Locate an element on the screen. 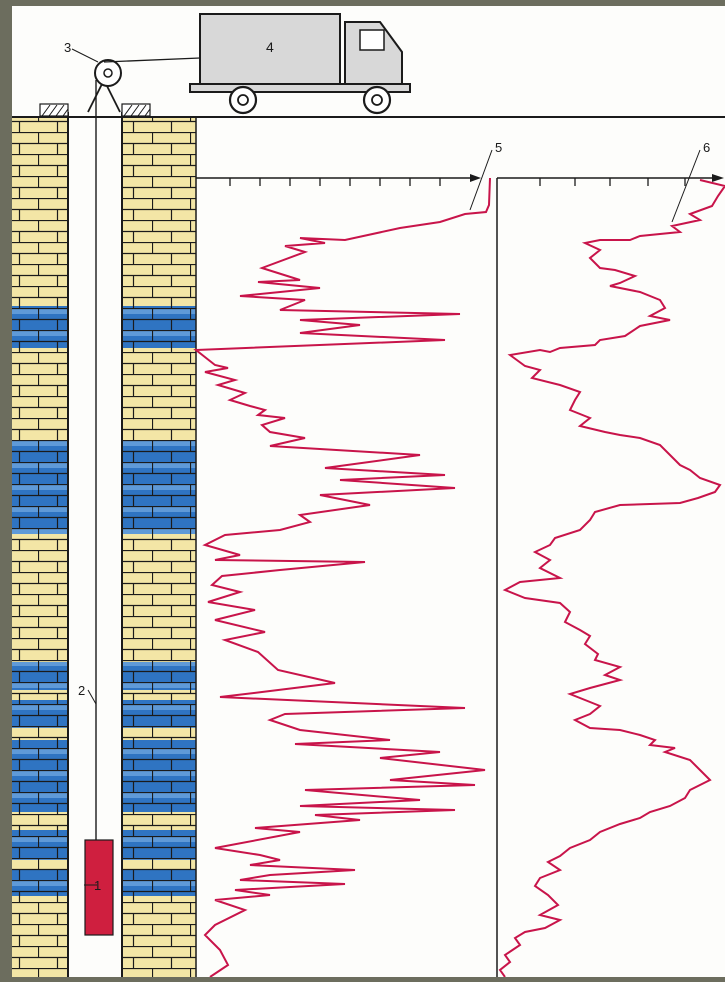  label-log-curve-b: 6 is located at coordinates (706, 147).